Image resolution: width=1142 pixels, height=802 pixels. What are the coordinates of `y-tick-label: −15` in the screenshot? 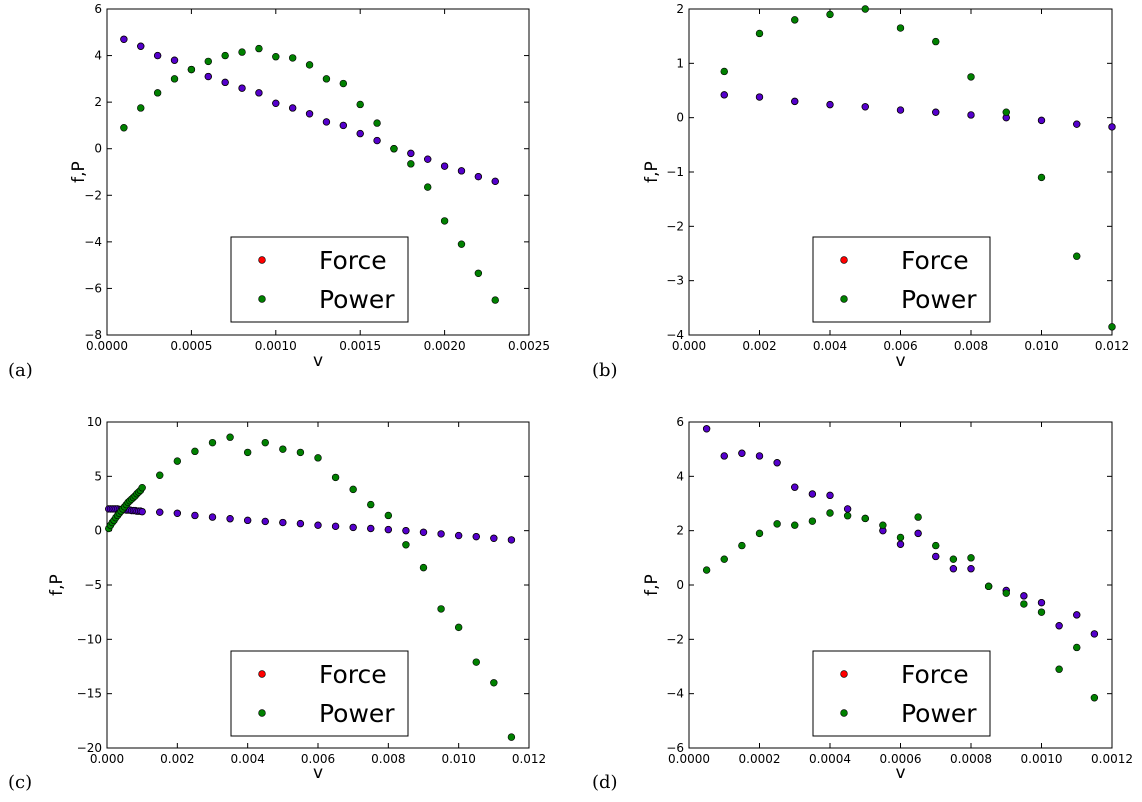 It's located at (89, 694).